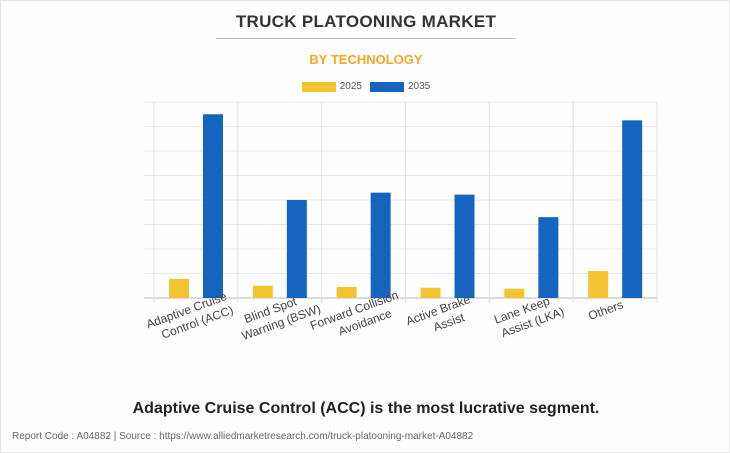  I want to click on legend-item-2025: 2025, so click(331, 86).